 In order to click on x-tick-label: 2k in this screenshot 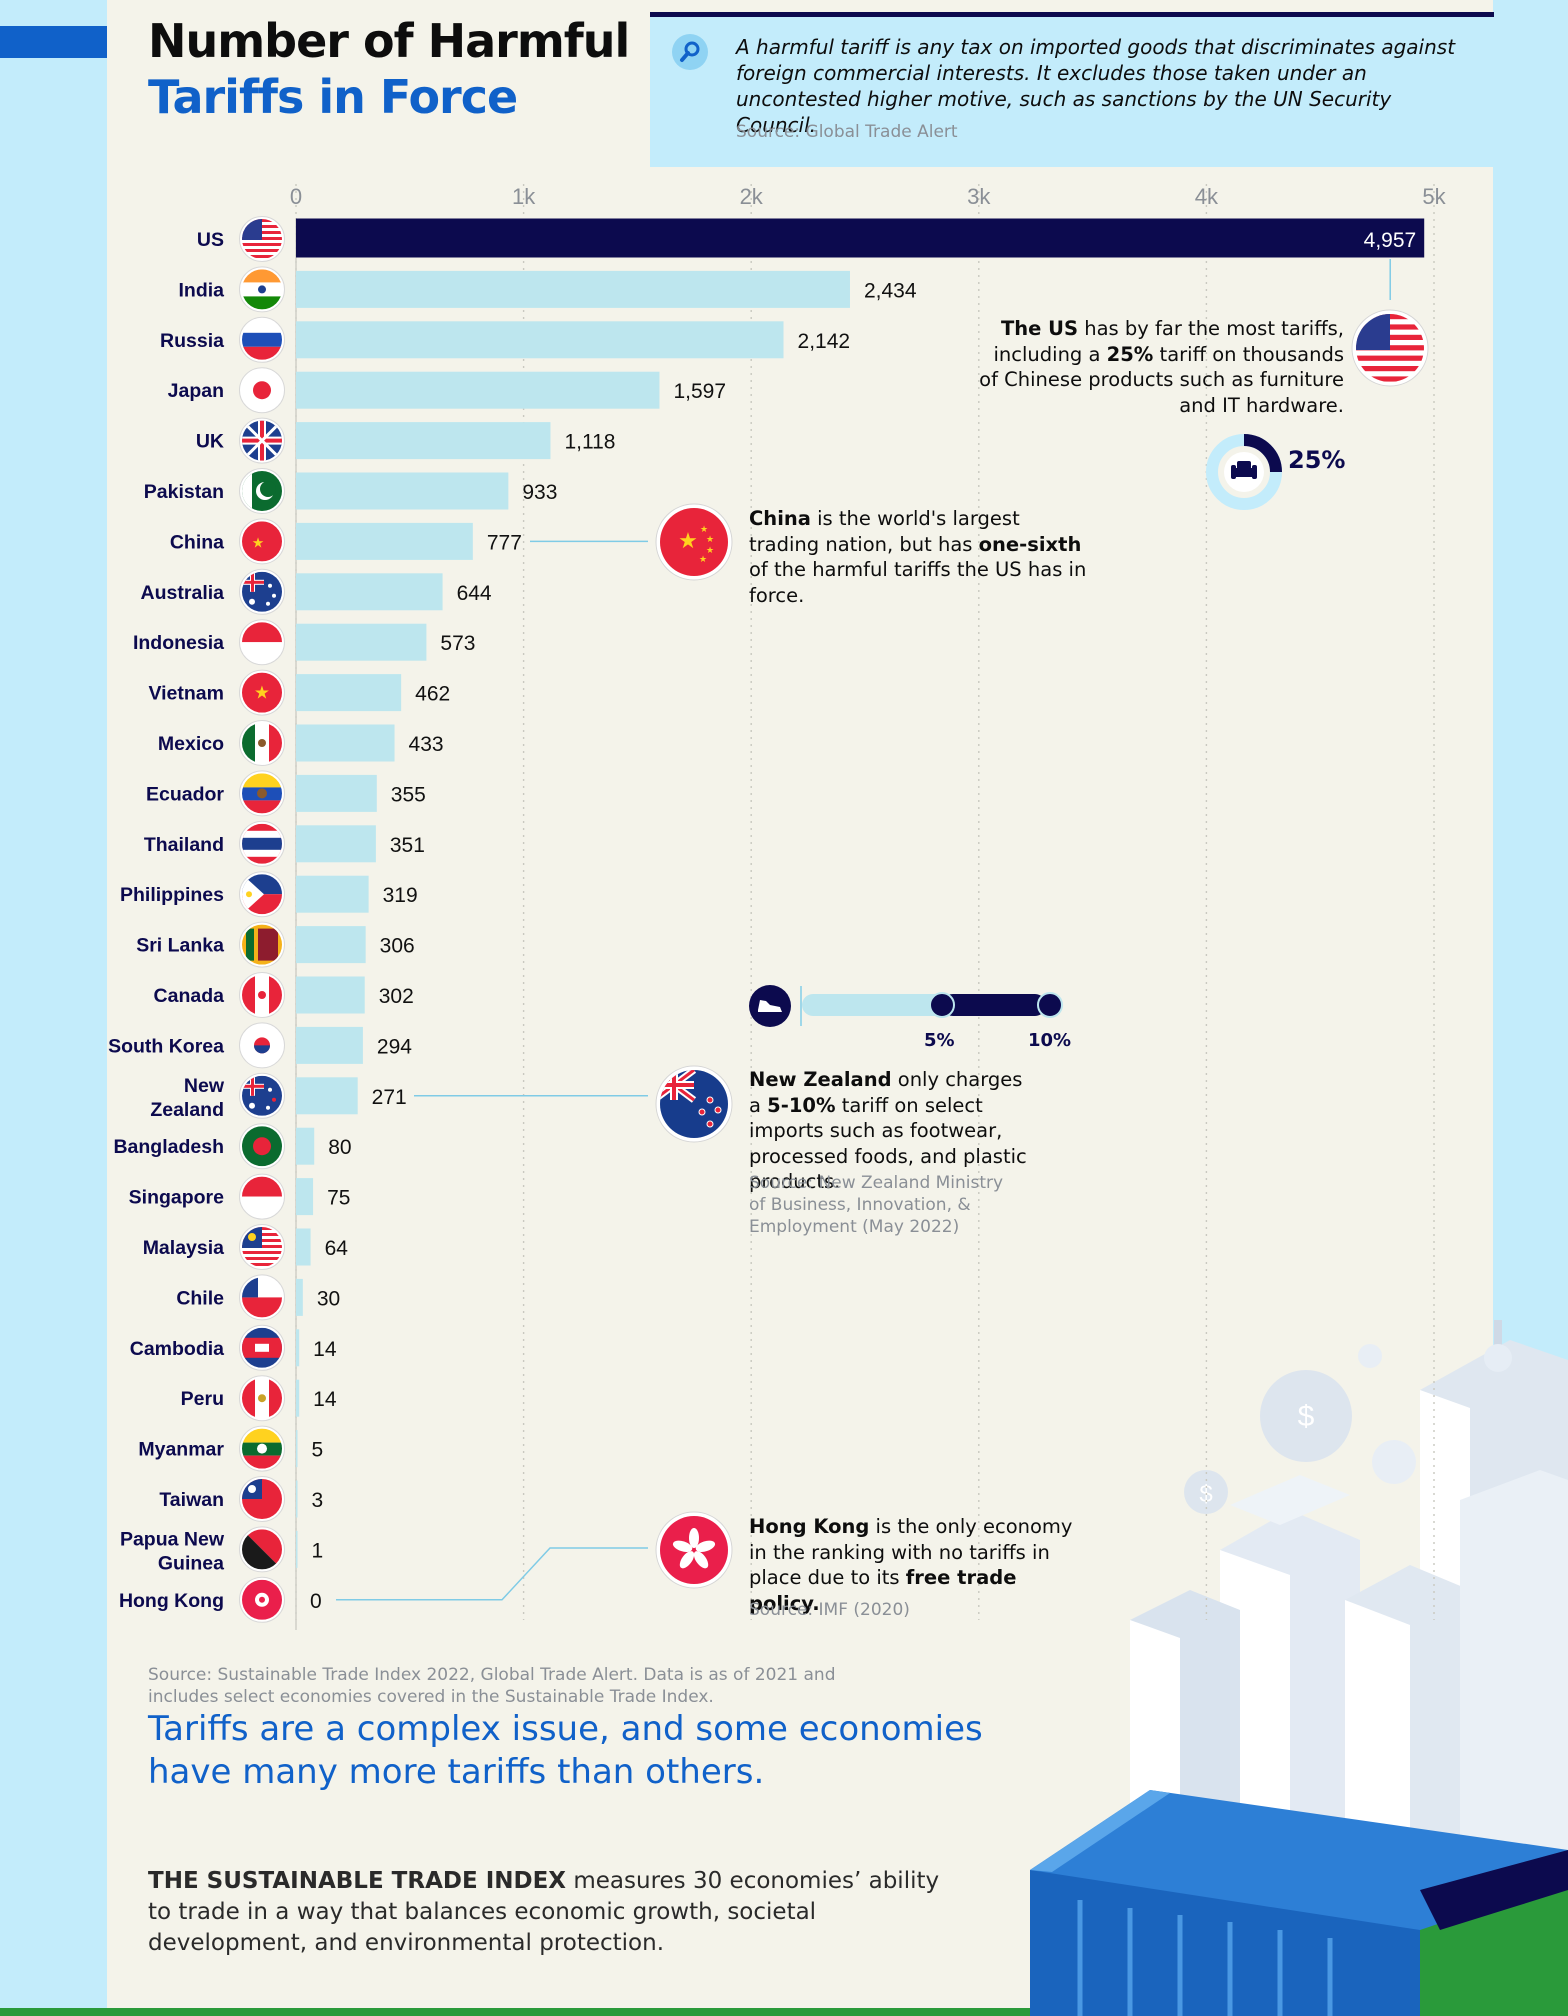, I will do `click(752, 196)`.